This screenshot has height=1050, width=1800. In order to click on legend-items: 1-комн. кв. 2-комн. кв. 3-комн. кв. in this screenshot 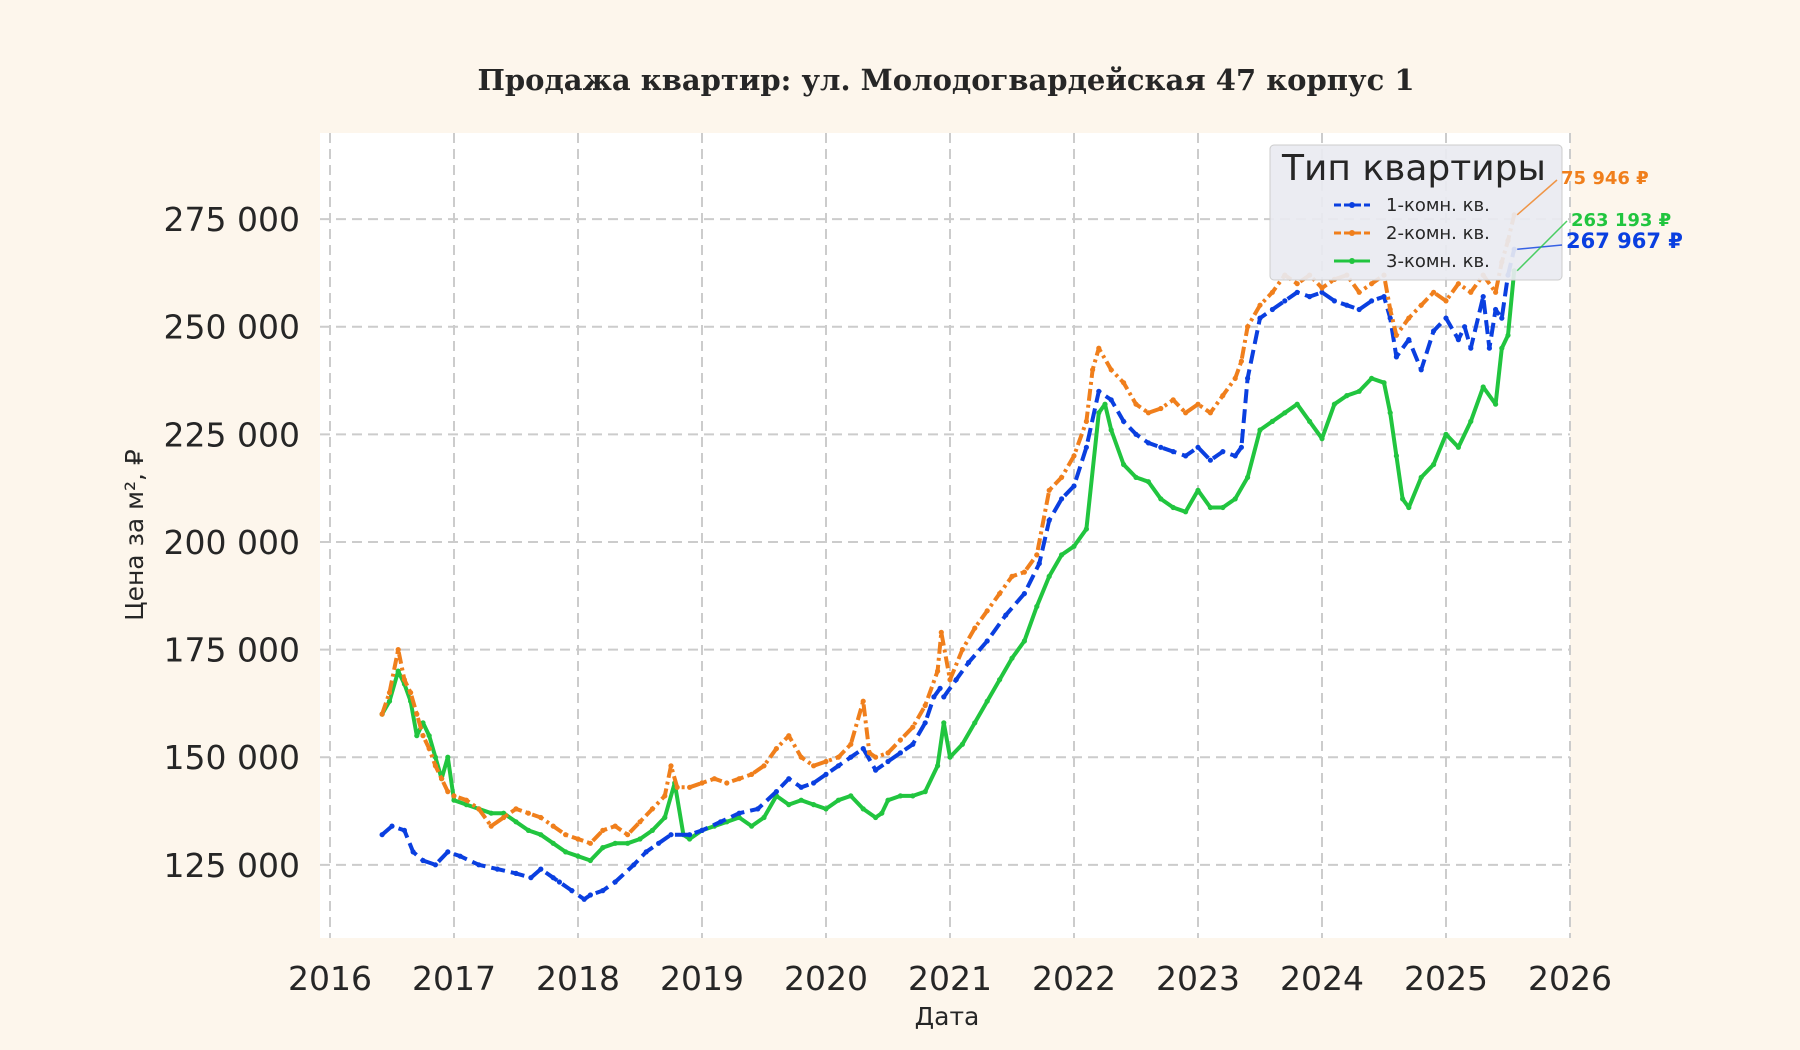, I will do `click(1412, 233)`.